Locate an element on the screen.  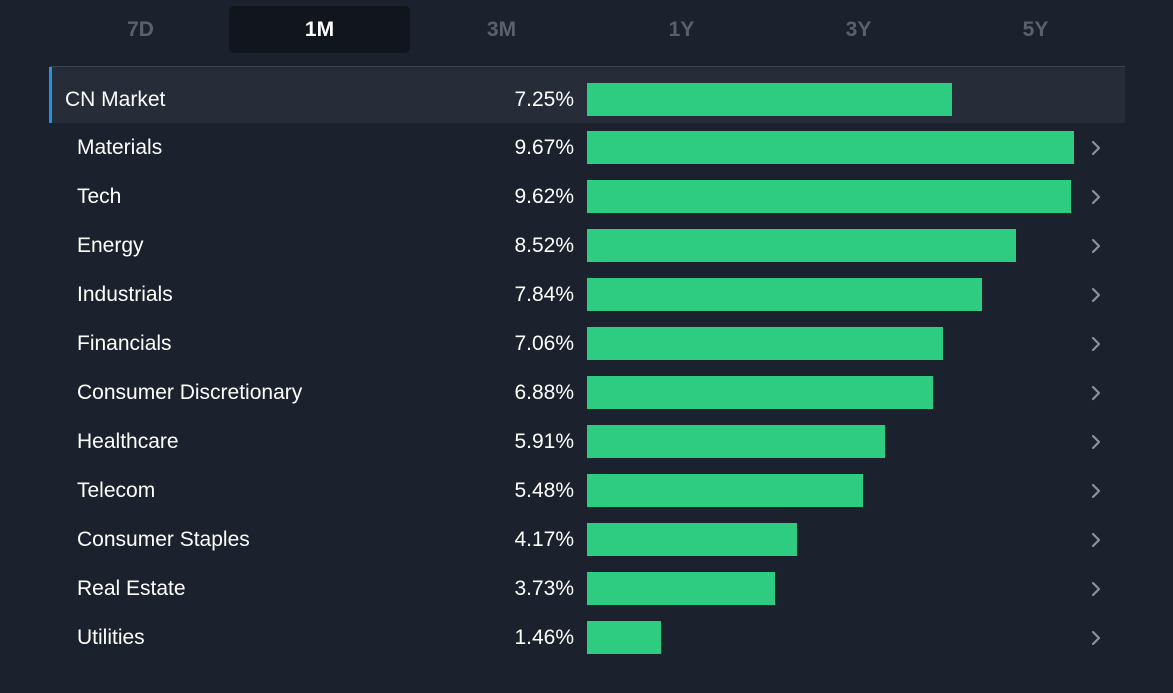
market-row: CN Market 7.25% is located at coordinates (586, 99).